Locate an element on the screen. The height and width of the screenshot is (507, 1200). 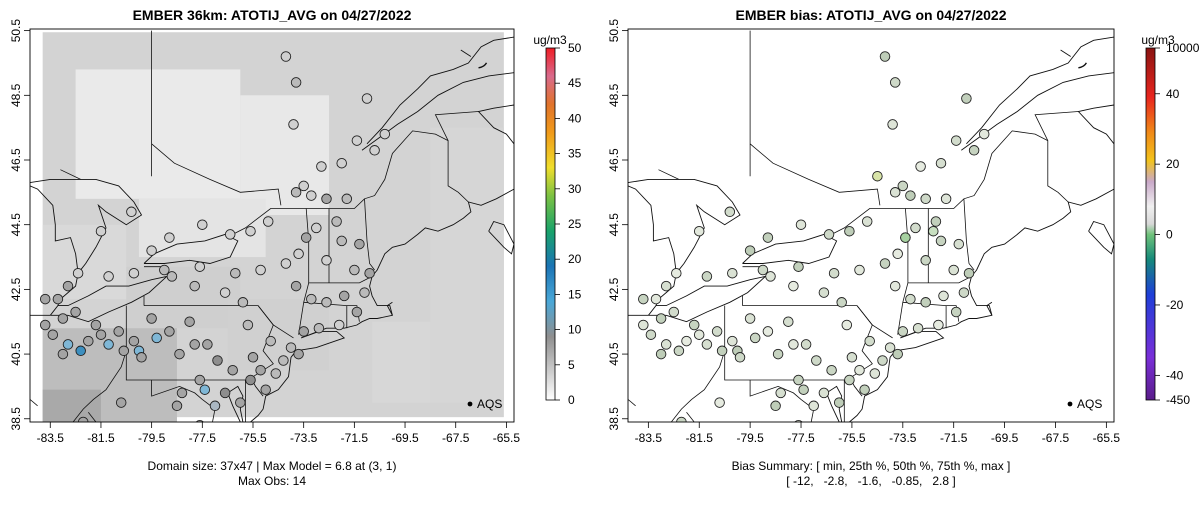
x-tick-label: -83.5 is located at coordinates (649, 438).